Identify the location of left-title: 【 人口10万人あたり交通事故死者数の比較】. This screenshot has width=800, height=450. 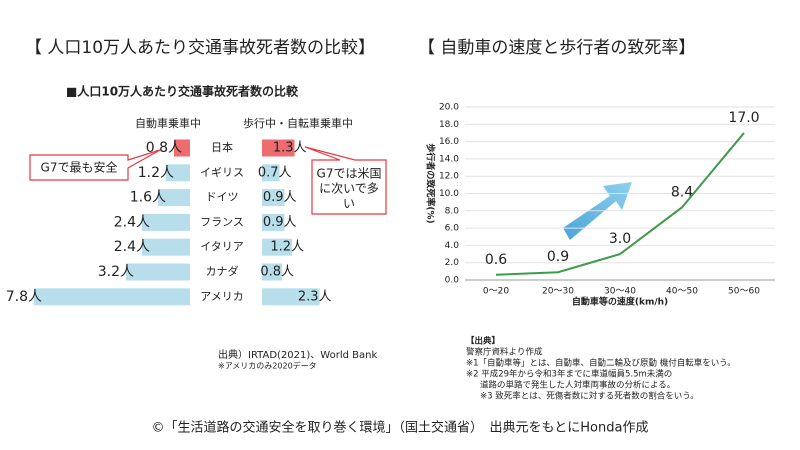
(200, 48).